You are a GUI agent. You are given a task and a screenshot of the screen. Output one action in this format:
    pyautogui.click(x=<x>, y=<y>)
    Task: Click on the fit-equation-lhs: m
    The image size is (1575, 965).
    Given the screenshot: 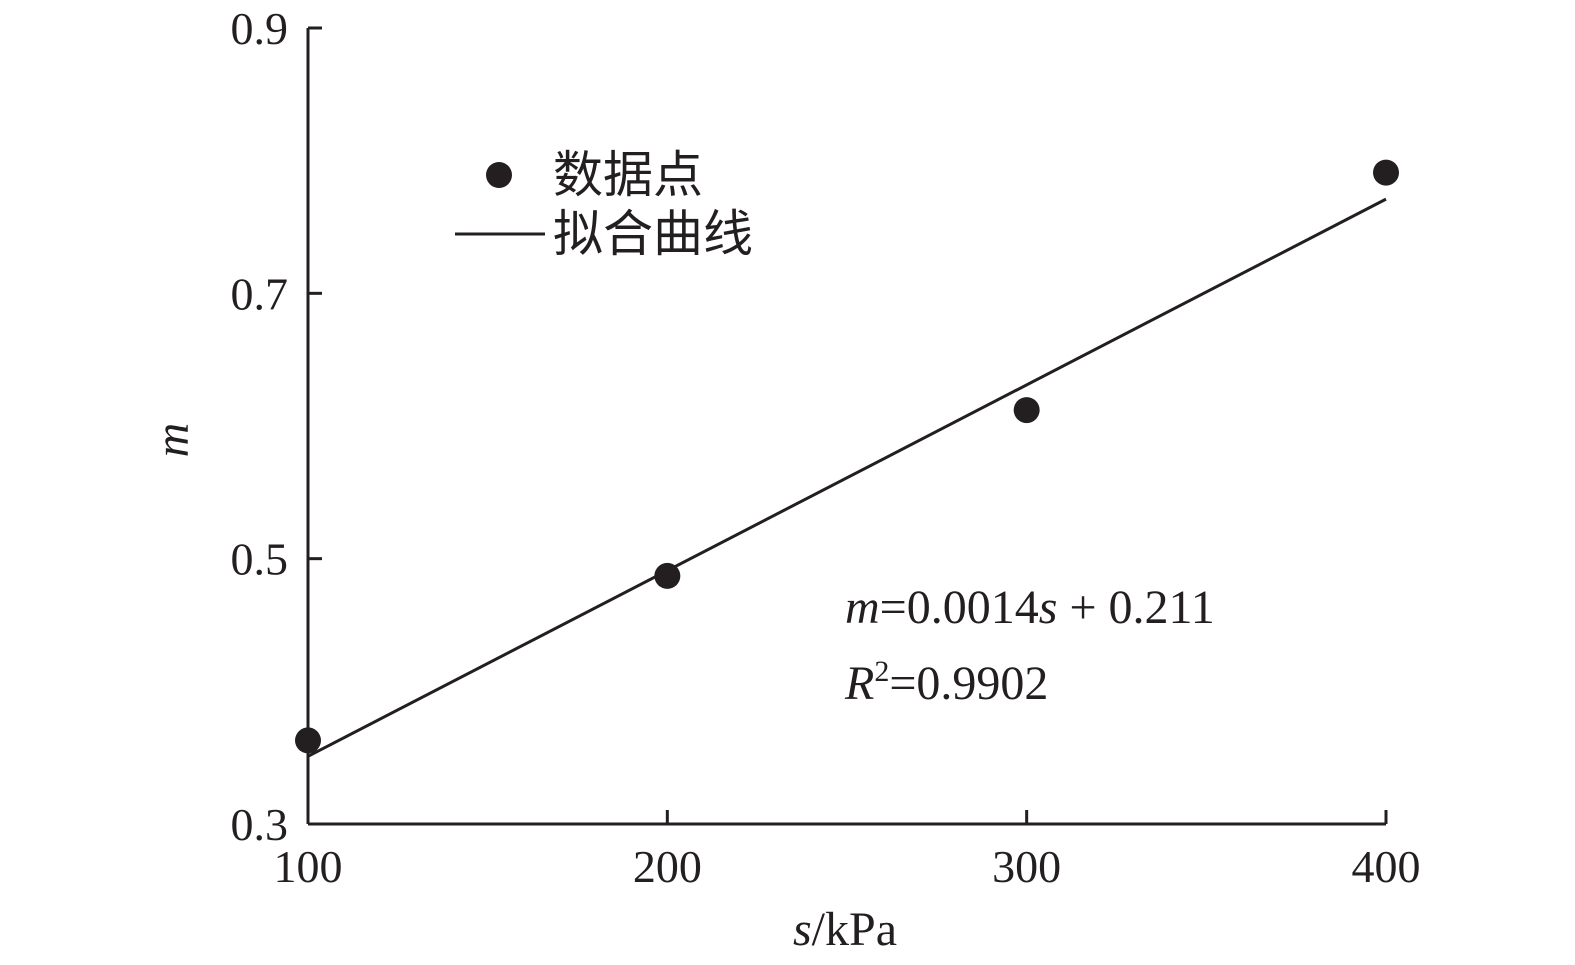 What is the action you would take?
    pyautogui.click(x=862, y=607)
    